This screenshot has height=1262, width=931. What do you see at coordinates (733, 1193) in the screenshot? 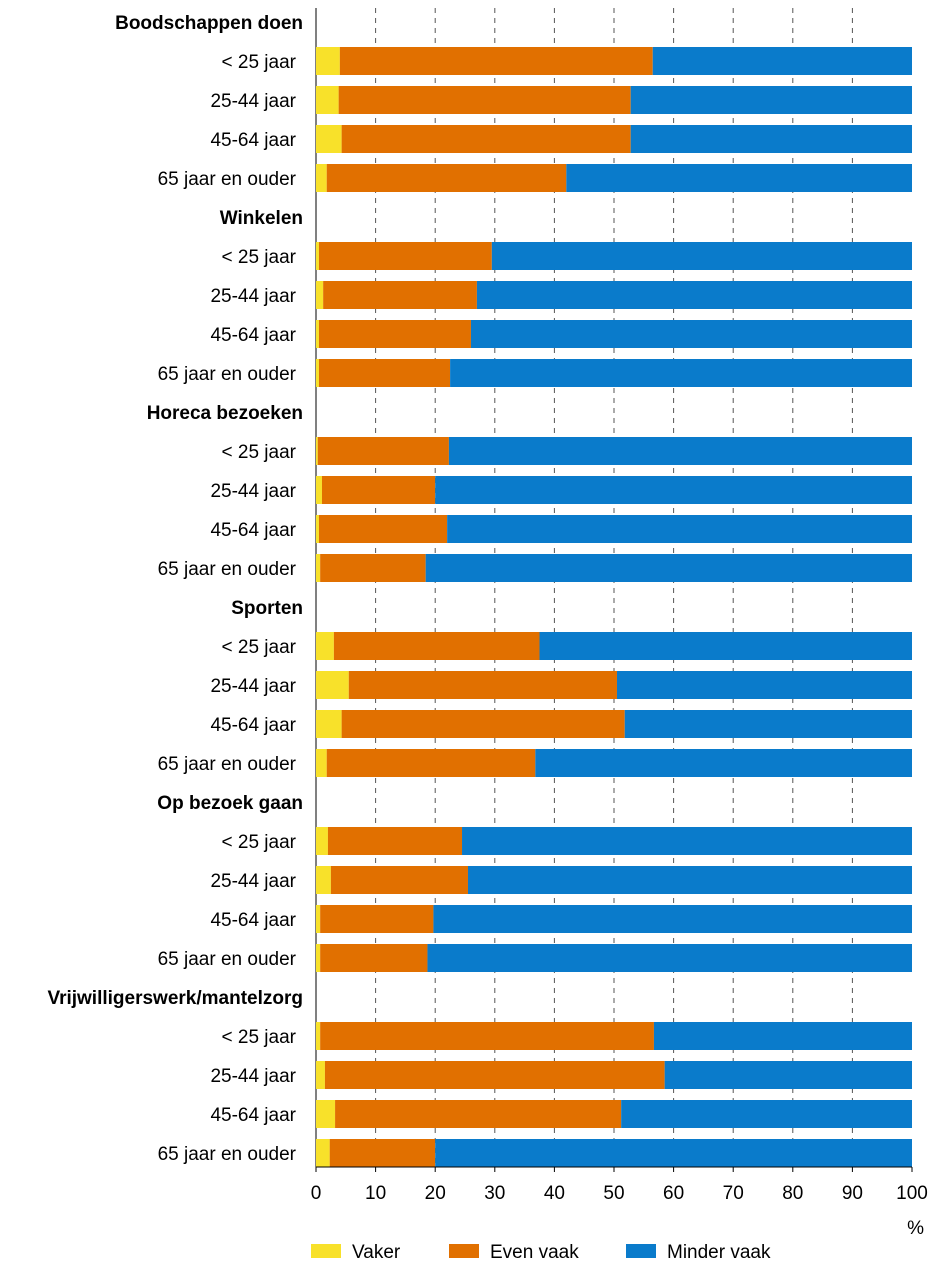
I see `x-tick-label: 70` at bounding box center [733, 1193].